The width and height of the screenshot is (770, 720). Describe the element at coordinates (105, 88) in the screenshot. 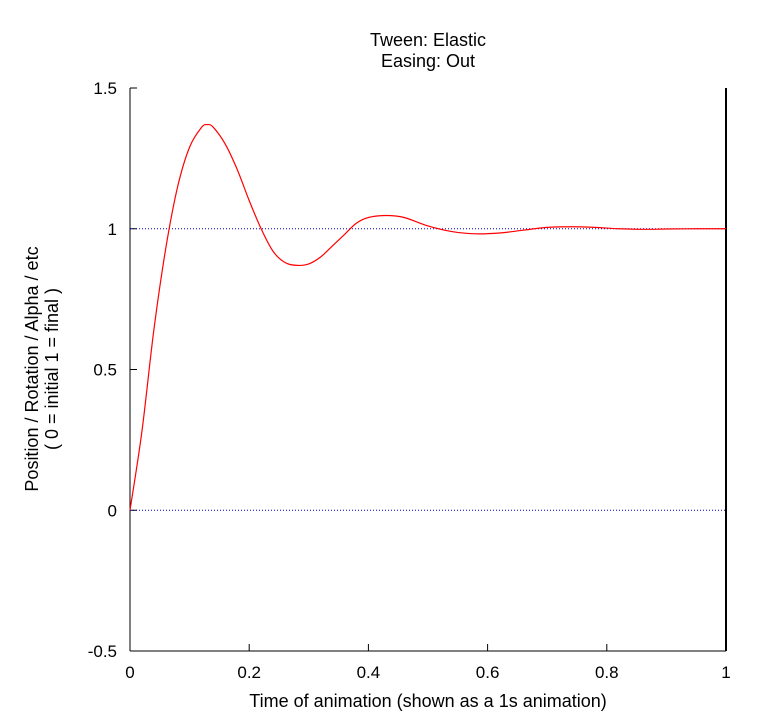

I see `y-tick-label: 1.5` at that location.